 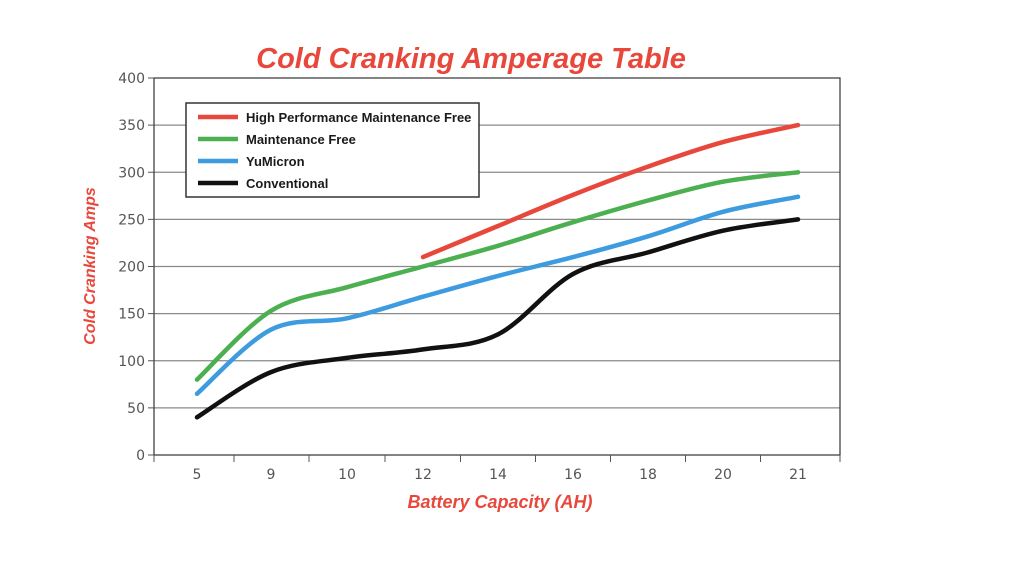 What do you see at coordinates (197, 475) in the screenshot?
I see `x-tick-label: 5` at bounding box center [197, 475].